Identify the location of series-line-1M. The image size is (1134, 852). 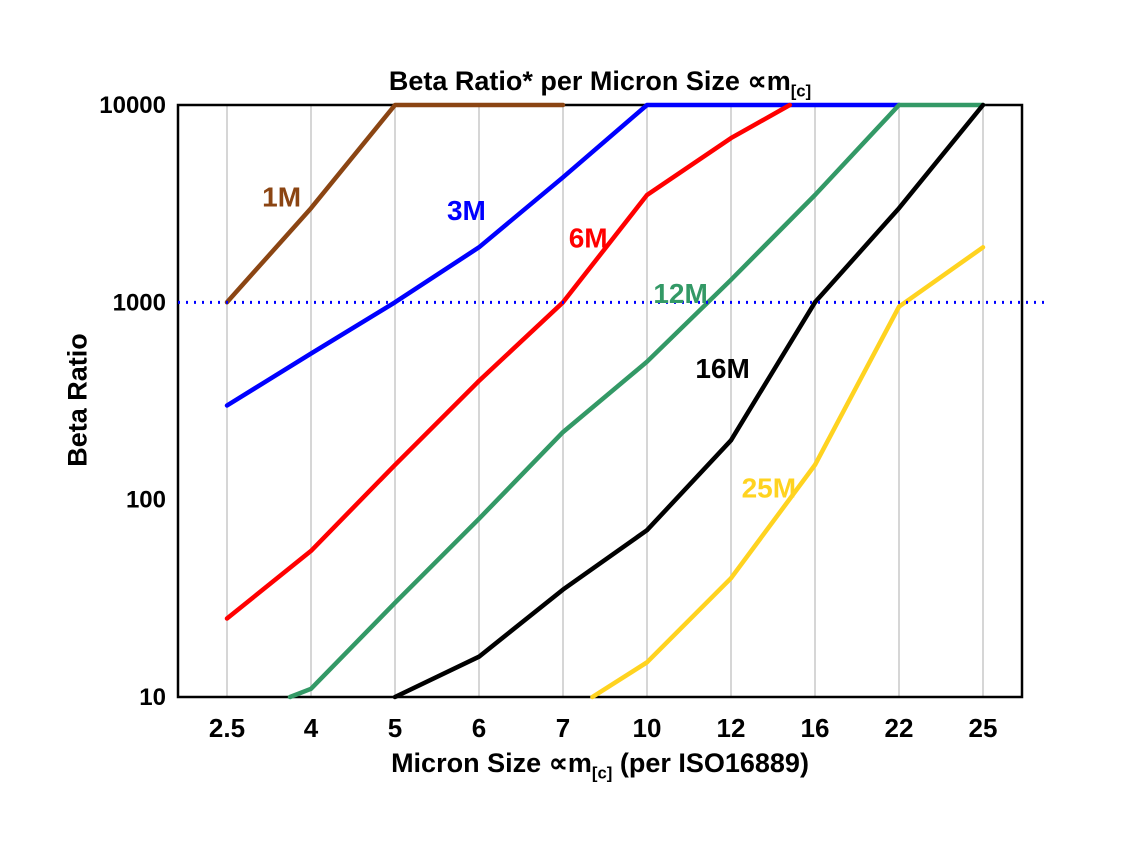
(395, 203).